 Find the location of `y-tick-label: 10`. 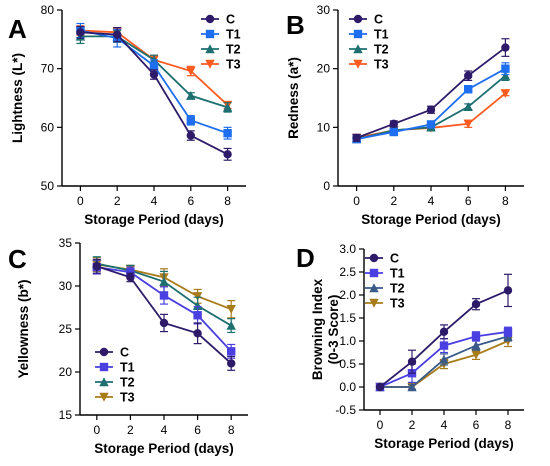

y-tick-label: 10 is located at coordinates (324, 127).